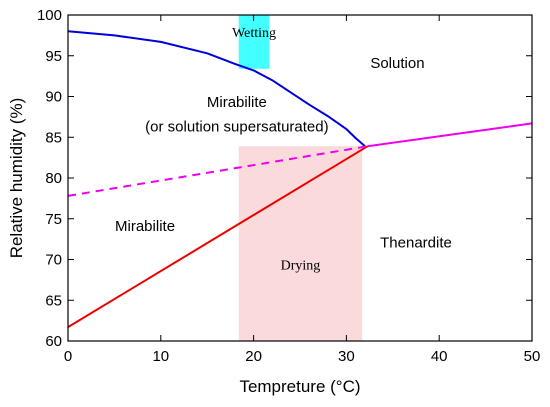 This screenshot has height=407, width=550. I want to click on y-tick-label: 65, so click(53, 300).